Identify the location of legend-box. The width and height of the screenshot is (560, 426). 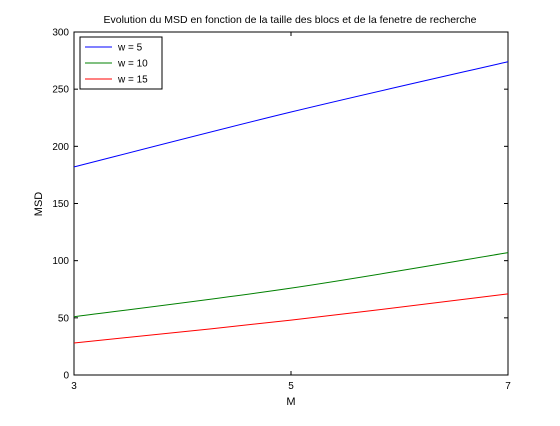
(121, 63).